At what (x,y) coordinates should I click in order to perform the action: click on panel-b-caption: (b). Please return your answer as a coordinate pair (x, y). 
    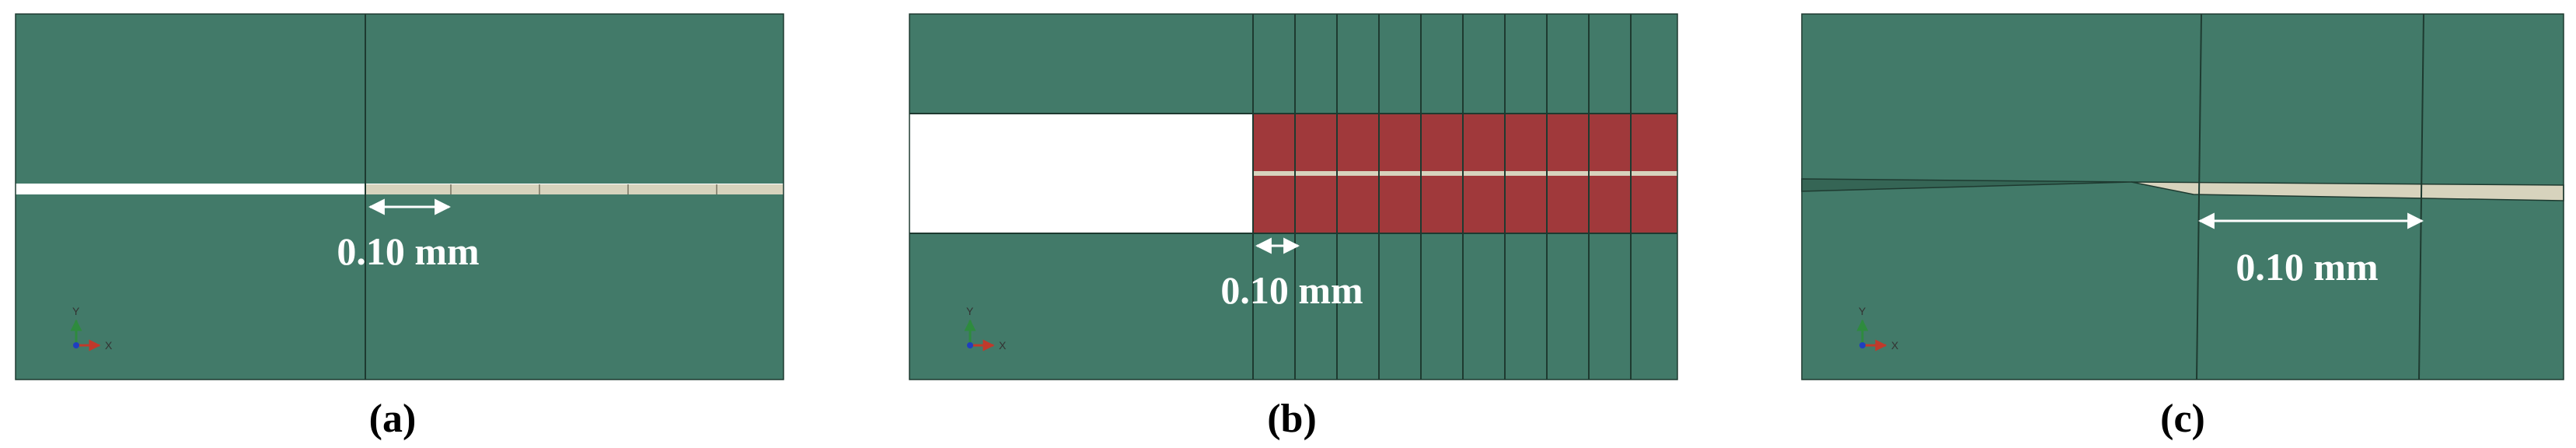
    Looking at the image, I should click on (1292, 419).